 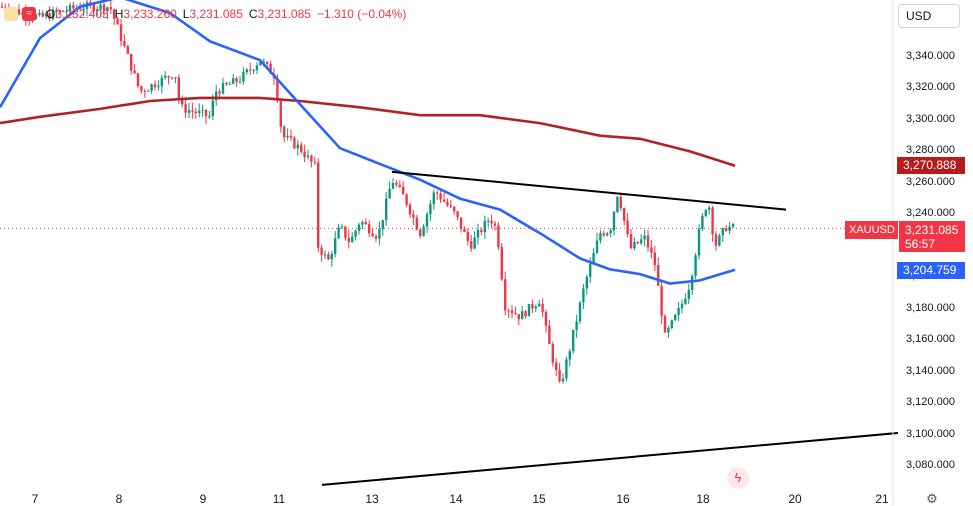 I want to click on time-tick-label: 13, so click(x=372, y=499).